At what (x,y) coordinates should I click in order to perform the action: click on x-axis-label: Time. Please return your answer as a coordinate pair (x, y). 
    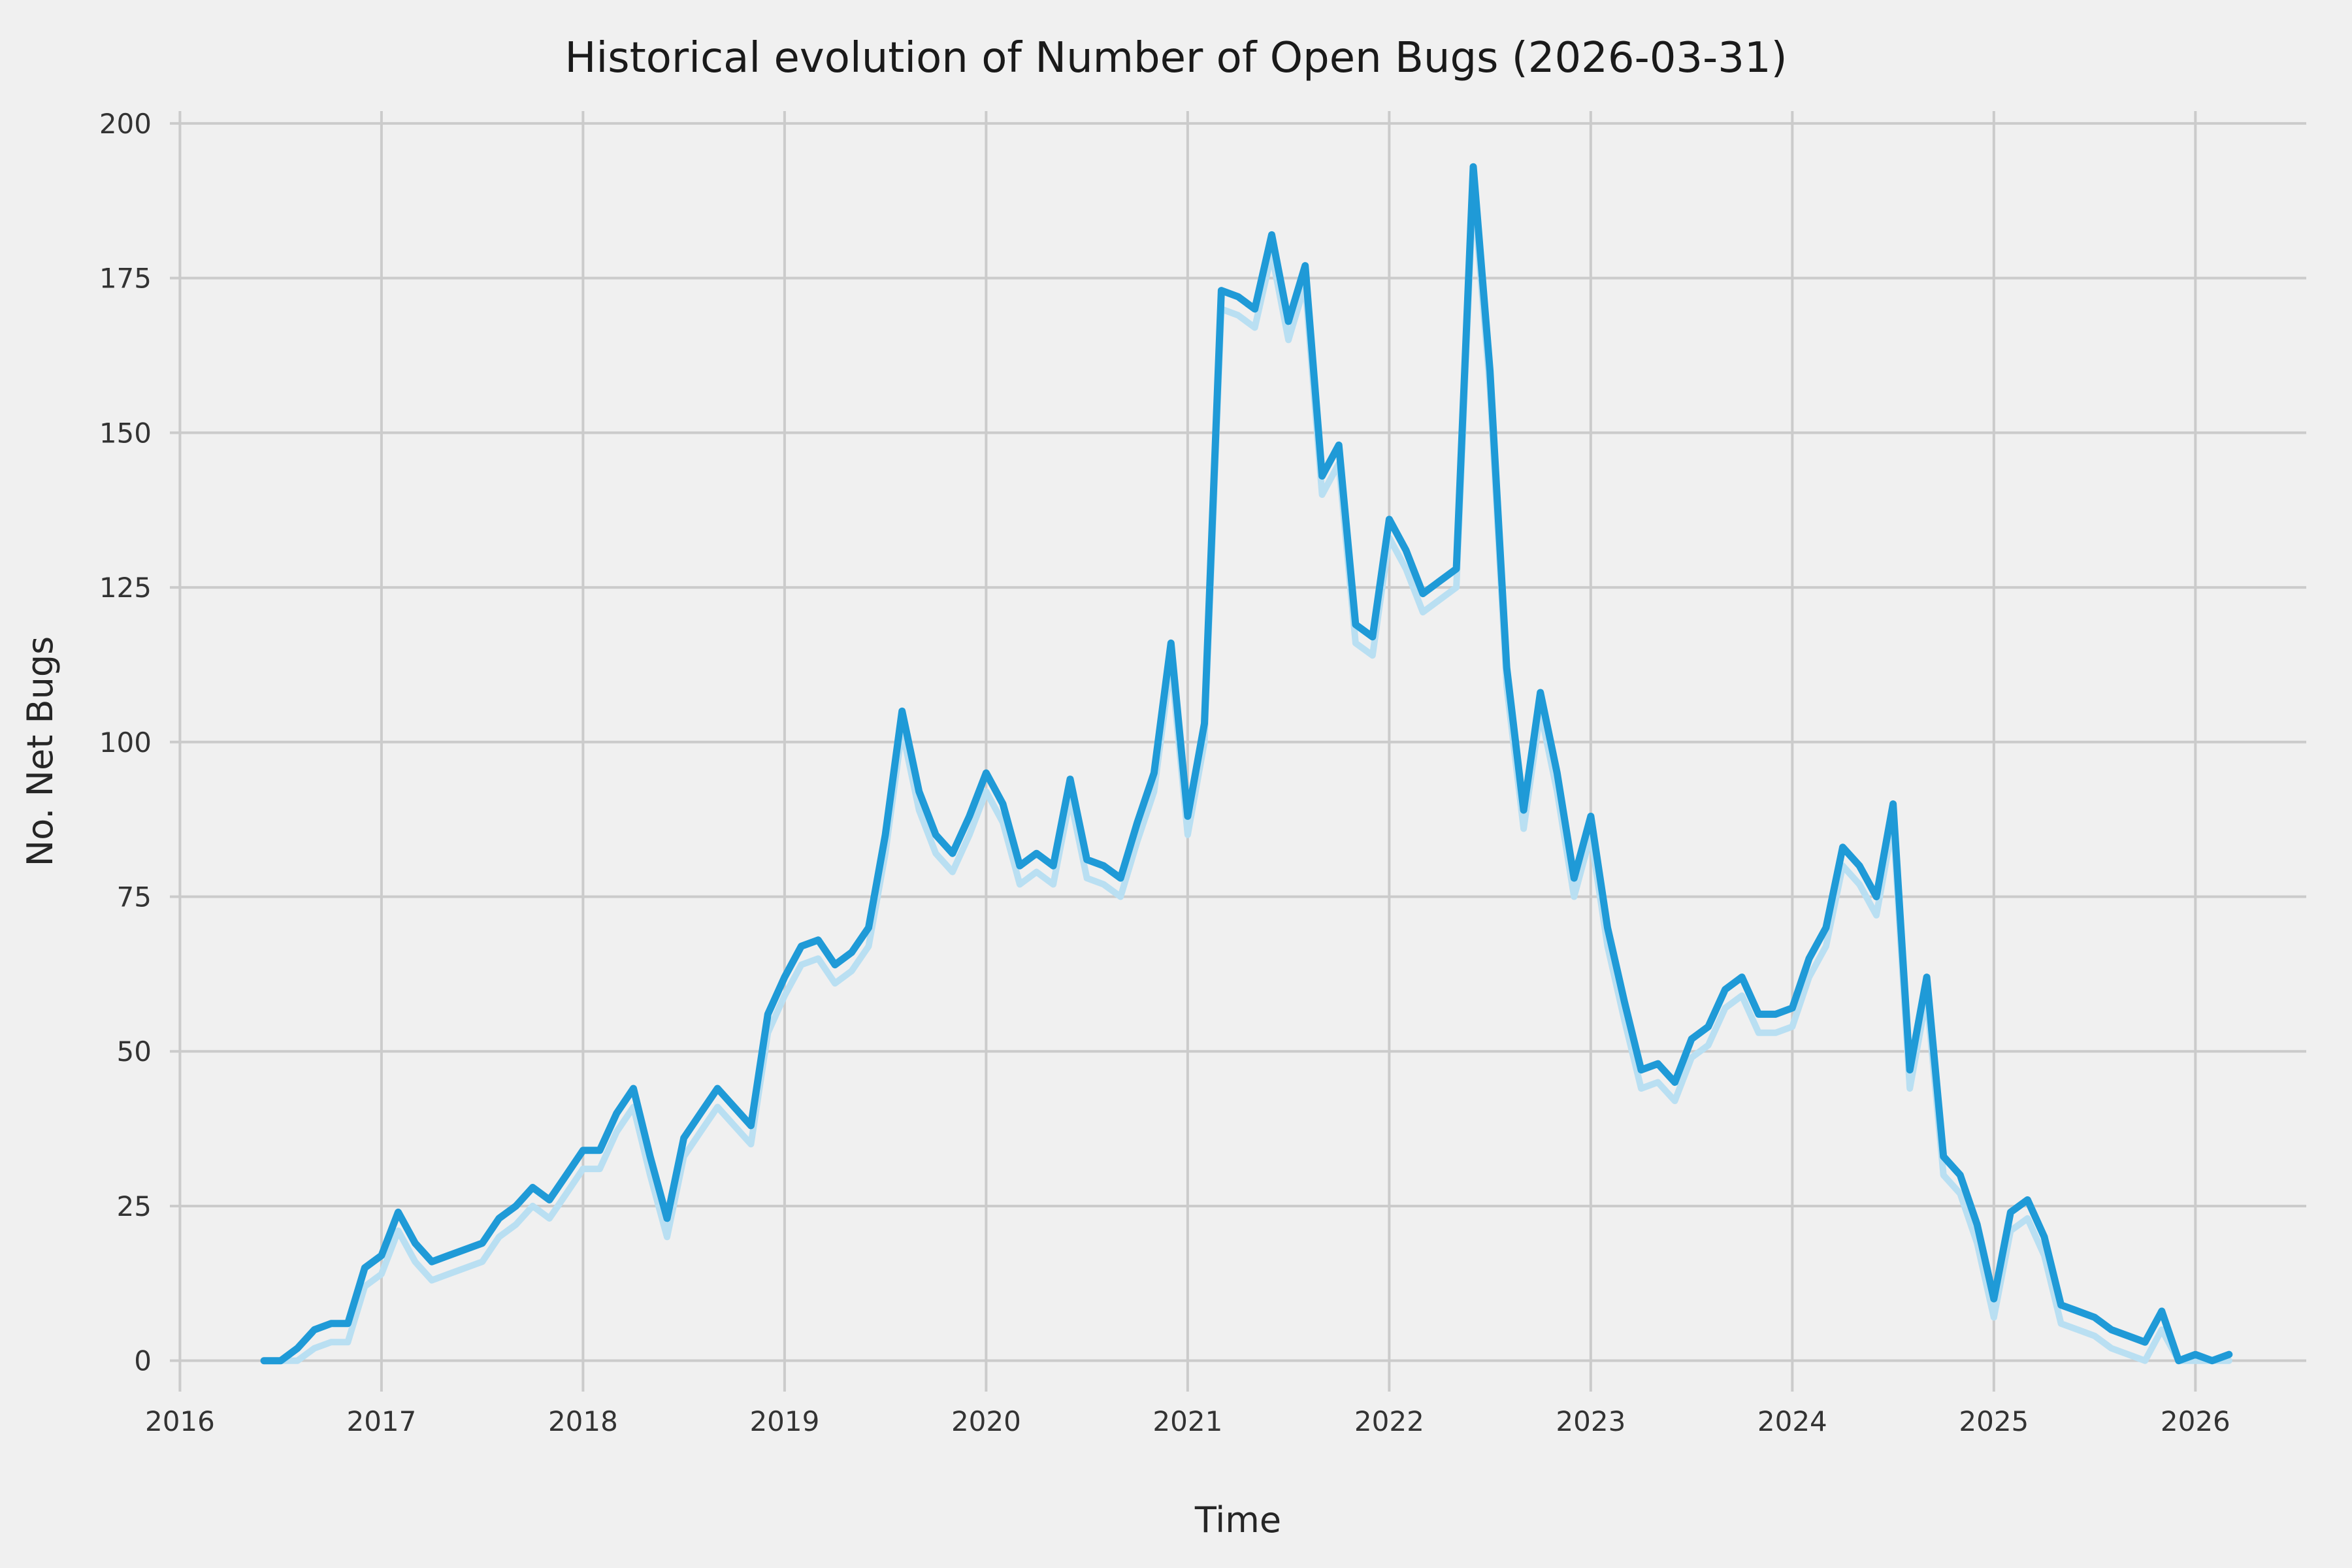
    Looking at the image, I should click on (1237, 1520).